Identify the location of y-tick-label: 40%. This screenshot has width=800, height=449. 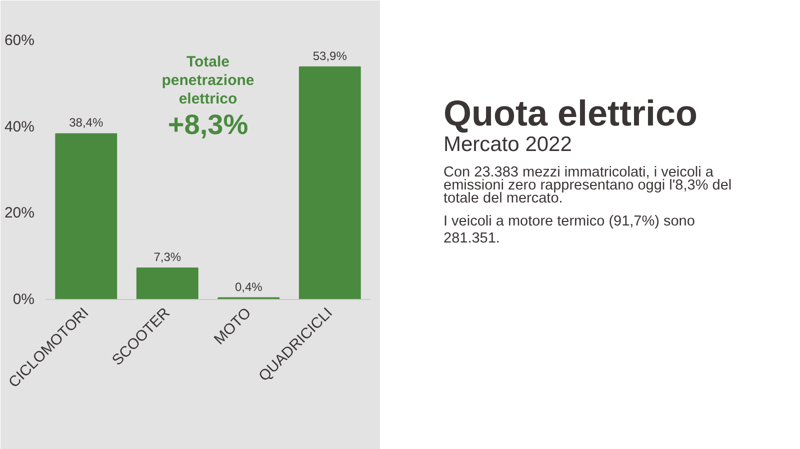
(19, 127).